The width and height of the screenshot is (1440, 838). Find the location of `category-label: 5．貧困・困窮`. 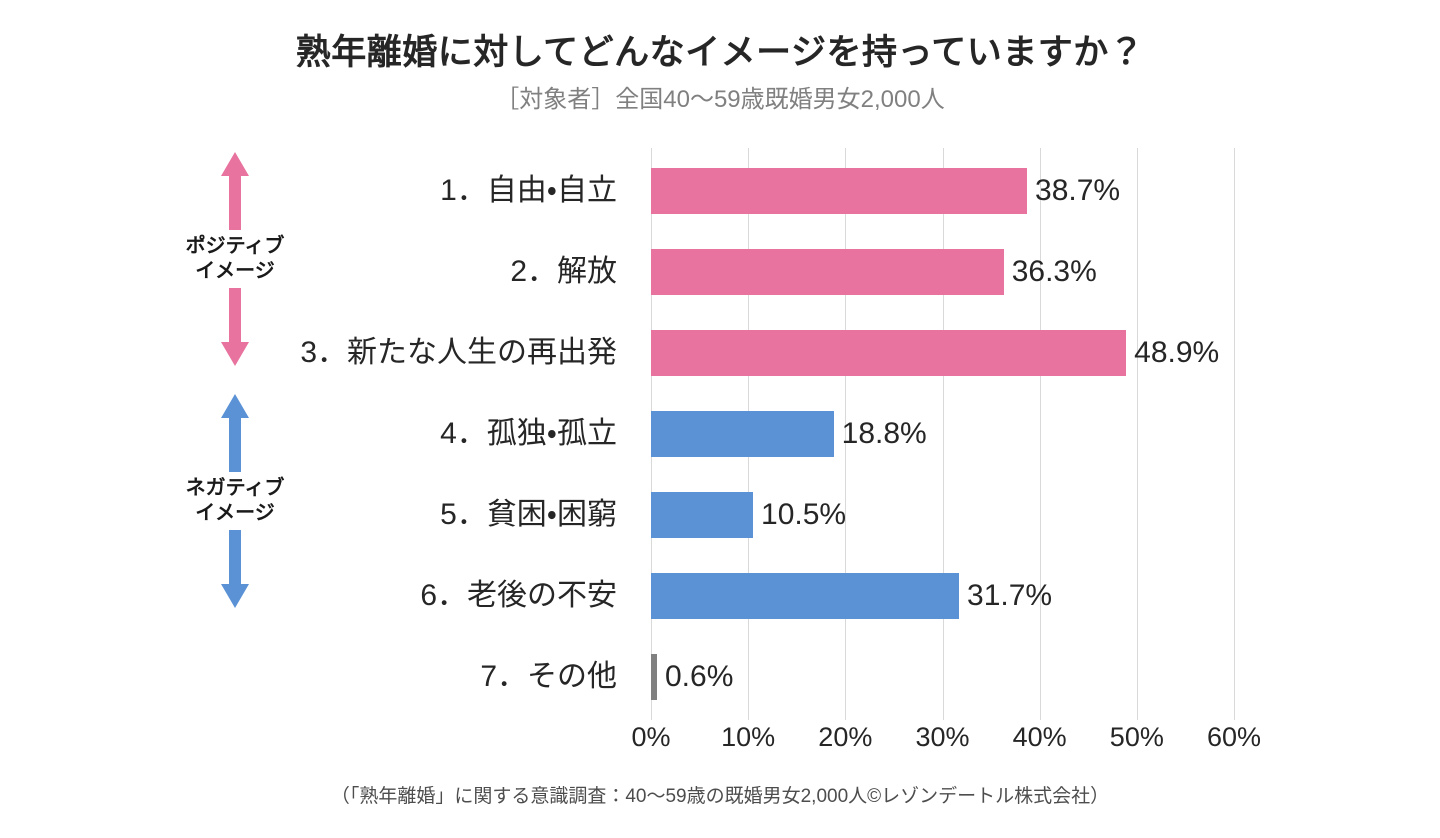

category-label: 5．貧困・困窮 is located at coordinates (528, 514).